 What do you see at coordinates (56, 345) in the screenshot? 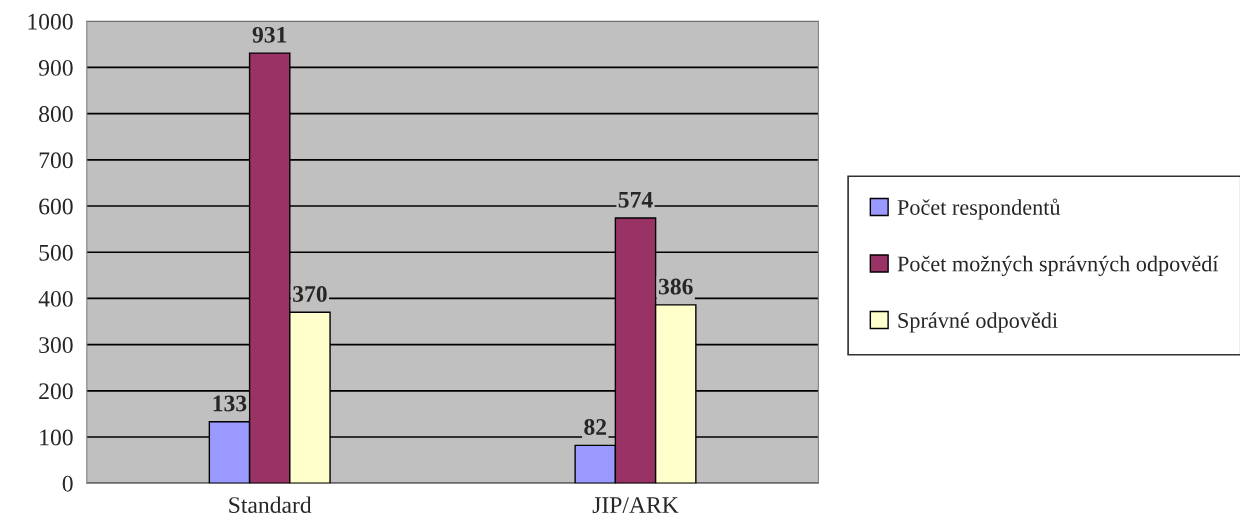
I see `y-tick-label: 300` at bounding box center [56, 345].